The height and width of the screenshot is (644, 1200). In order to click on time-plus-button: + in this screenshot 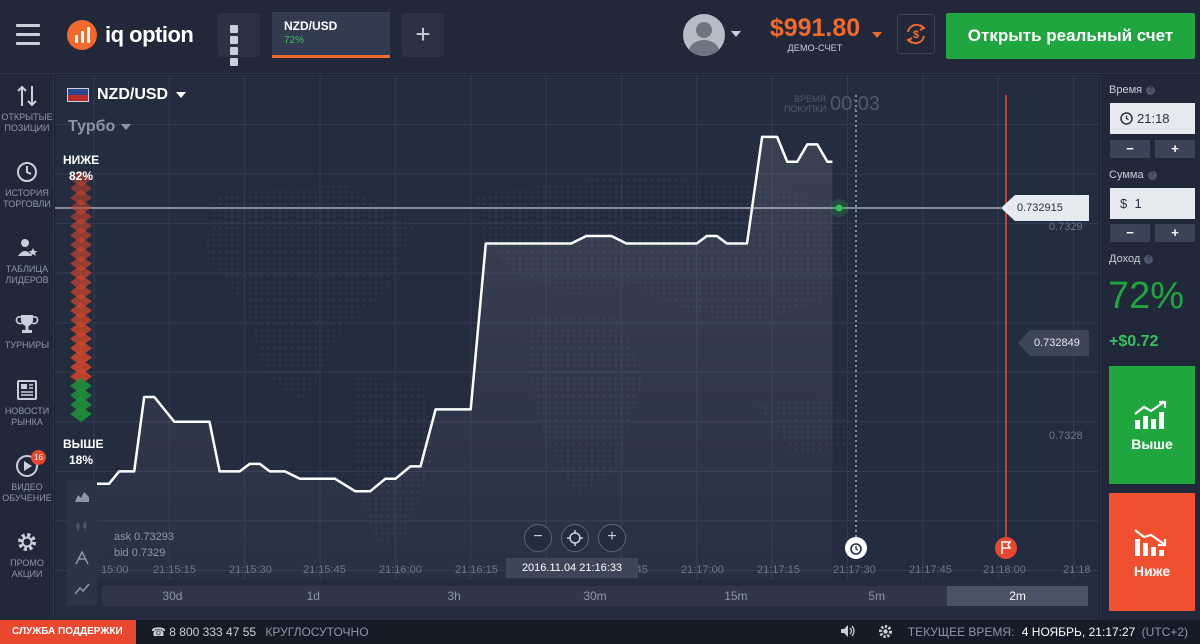, I will do `click(1175, 149)`.